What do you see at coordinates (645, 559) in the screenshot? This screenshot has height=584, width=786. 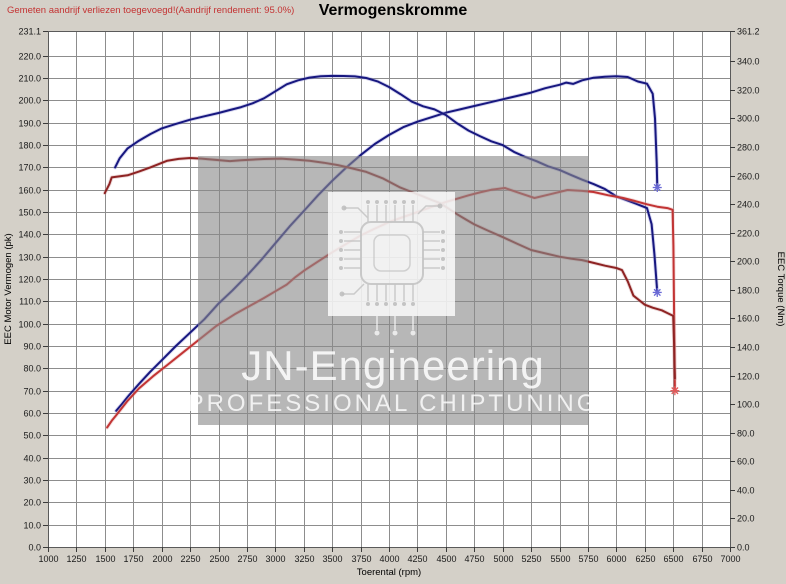 I see `svg-text: 6250` at bounding box center [645, 559].